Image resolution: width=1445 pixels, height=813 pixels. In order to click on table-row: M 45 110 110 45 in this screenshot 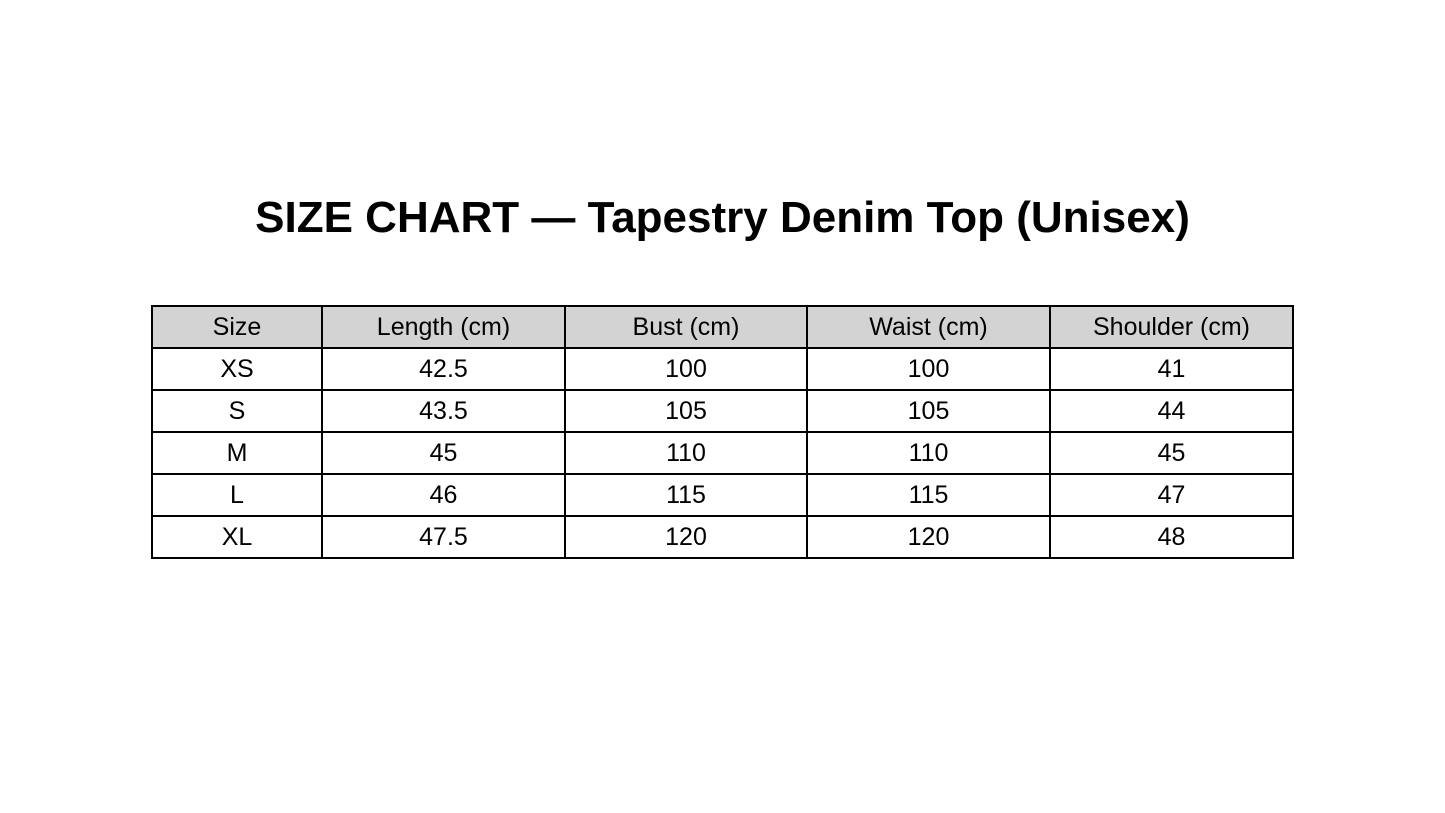, I will do `click(722, 453)`.